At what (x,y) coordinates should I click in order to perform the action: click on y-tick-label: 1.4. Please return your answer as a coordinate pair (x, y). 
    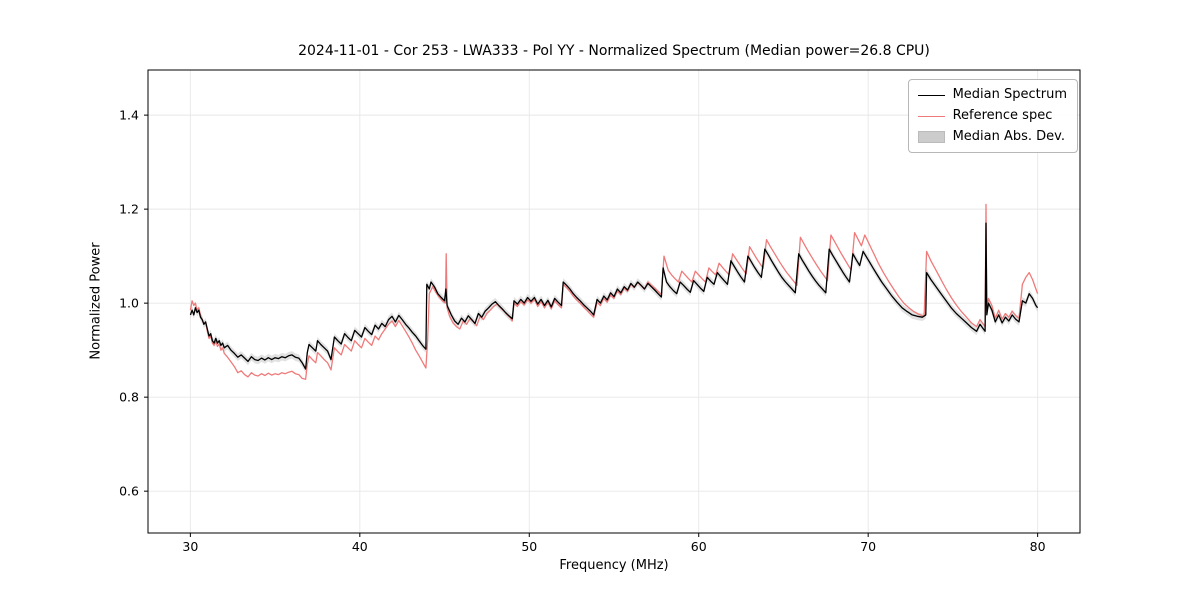
    Looking at the image, I should click on (129, 114).